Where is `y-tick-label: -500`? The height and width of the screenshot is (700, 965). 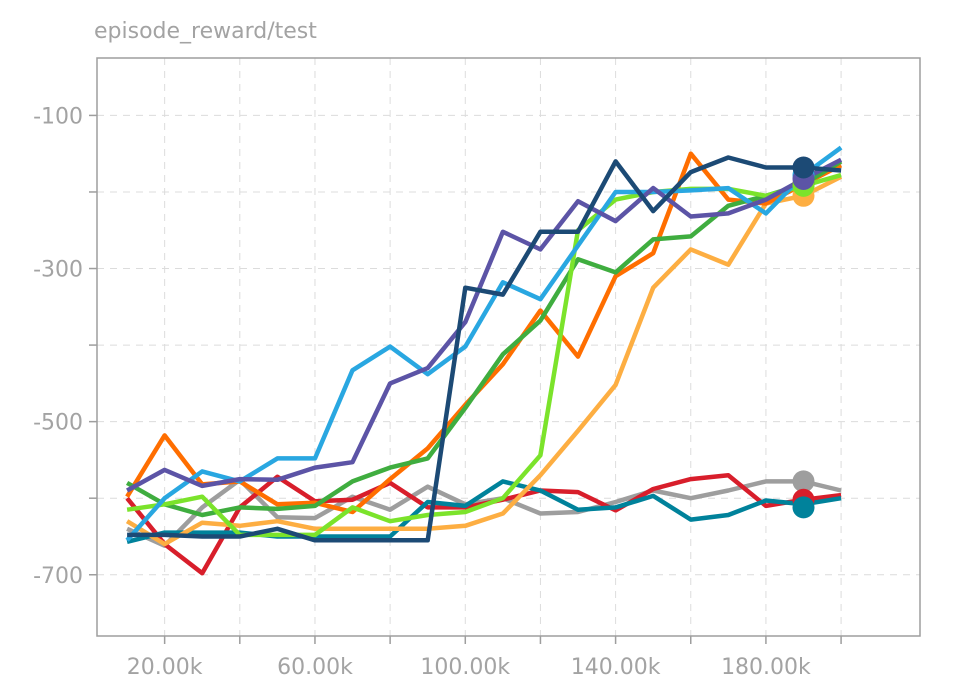 y-tick-label: -500 is located at coordinates (58, 423).